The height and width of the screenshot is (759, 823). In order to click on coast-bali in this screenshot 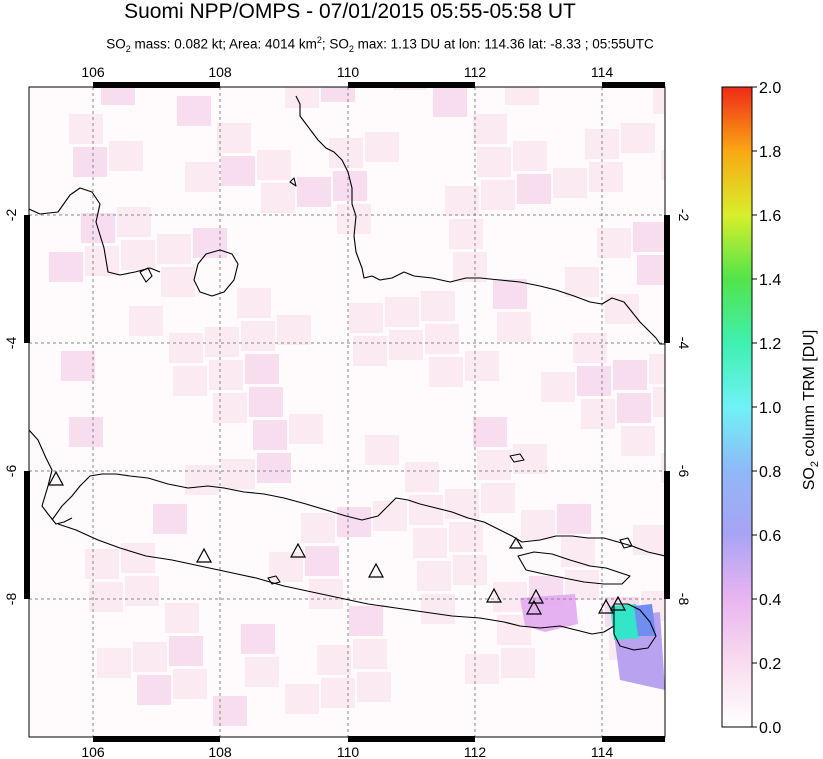, I will do `click(635, 627)`.